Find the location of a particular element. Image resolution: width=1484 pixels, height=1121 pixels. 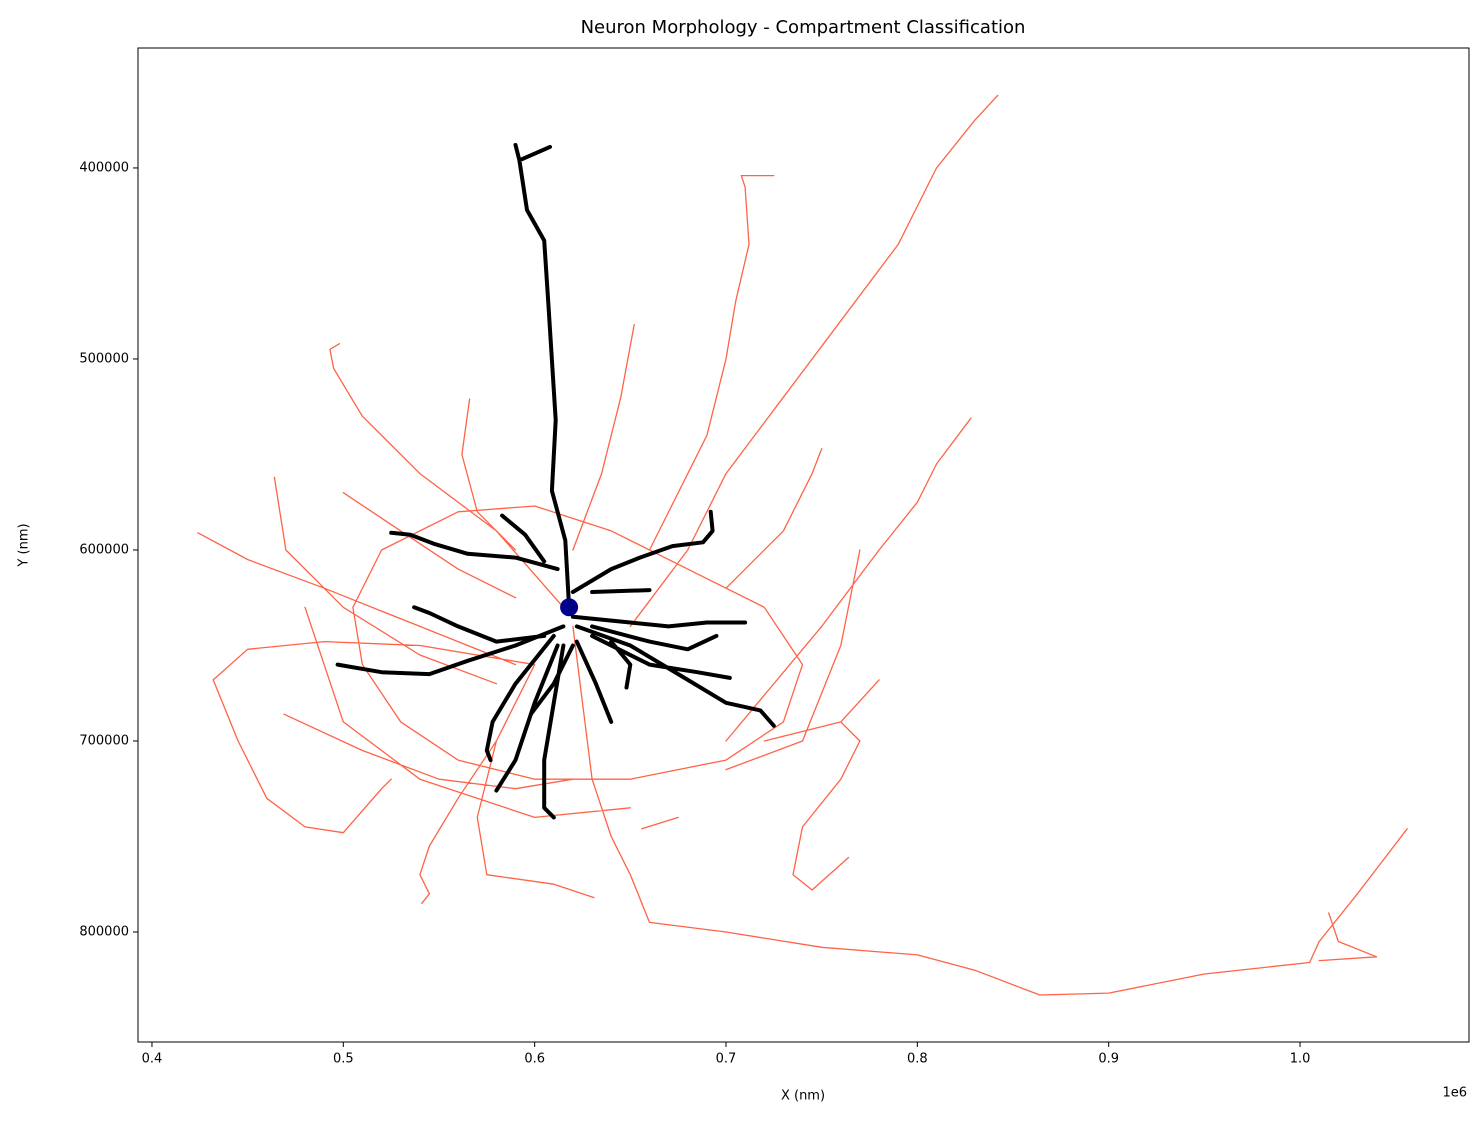

x-tick-label: 0.9 is located at coordinates (1108, 1059).